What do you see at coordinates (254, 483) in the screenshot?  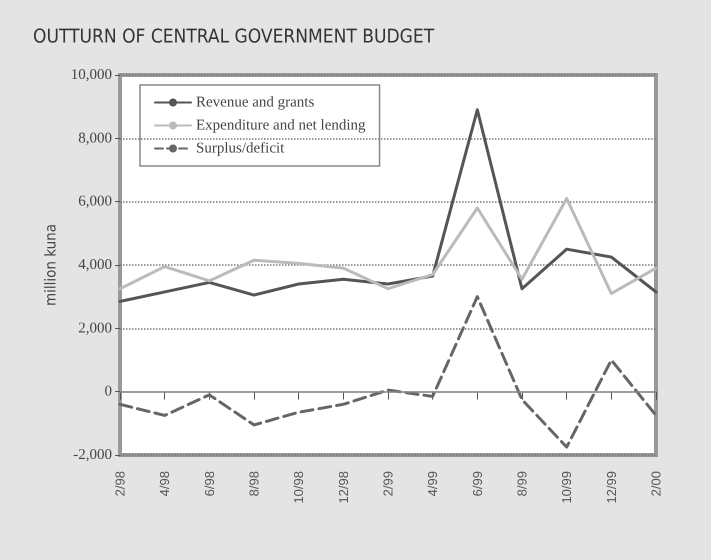 I see `x-tick-label: 8/98` at bounding box center [254, 483].